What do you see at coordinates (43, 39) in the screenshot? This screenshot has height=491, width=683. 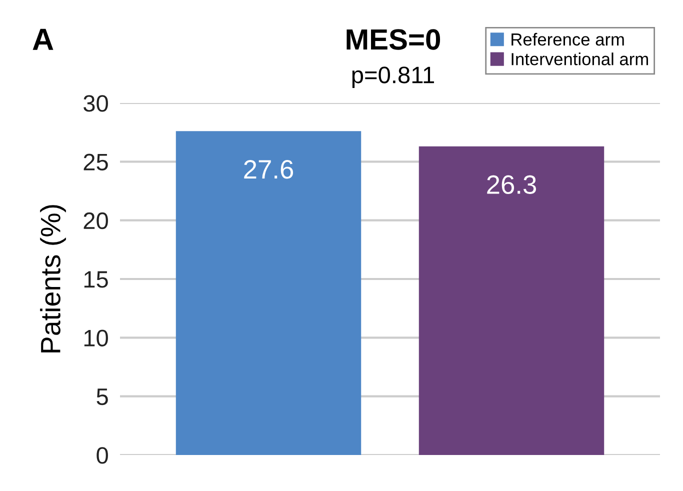 I see `text: A` at bounding box center [43, 39].